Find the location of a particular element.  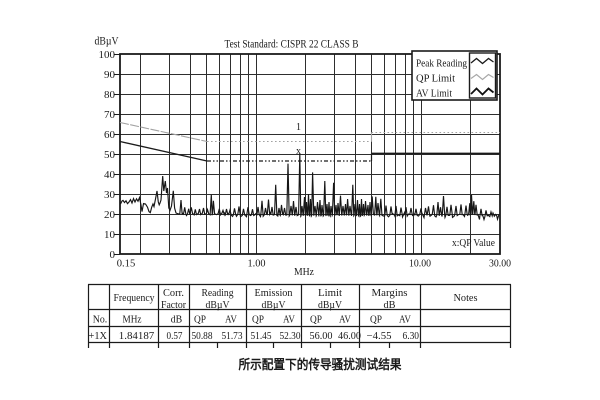

svg-text: 30.00 is located at coordinates (500, 264).